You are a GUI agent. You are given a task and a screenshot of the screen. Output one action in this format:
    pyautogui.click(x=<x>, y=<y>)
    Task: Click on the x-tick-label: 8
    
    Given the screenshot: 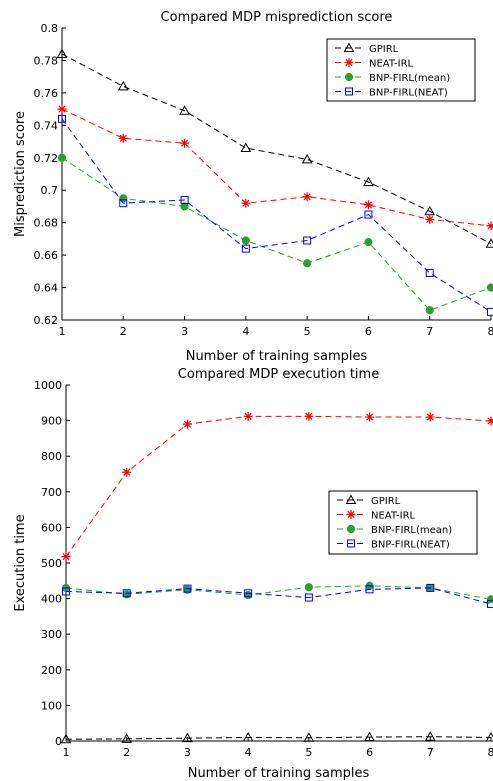 What is the action you would take?
    pyautogui.click(x=490, y=331)
    